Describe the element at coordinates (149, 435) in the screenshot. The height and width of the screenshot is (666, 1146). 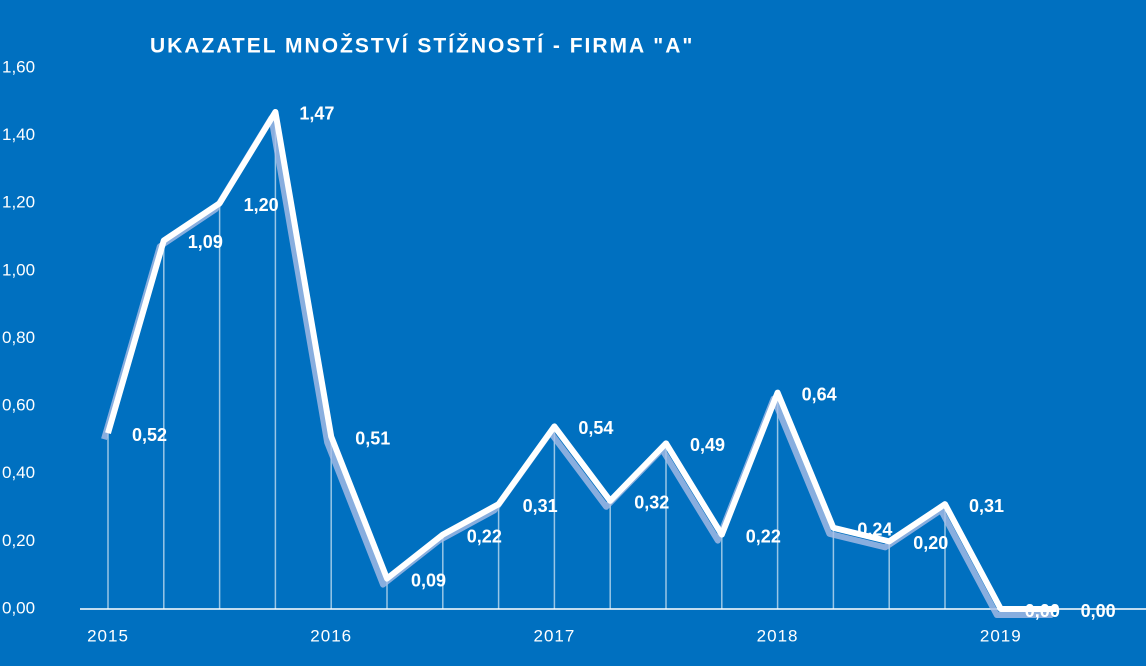
I see `data-label: 0,52` at that location.